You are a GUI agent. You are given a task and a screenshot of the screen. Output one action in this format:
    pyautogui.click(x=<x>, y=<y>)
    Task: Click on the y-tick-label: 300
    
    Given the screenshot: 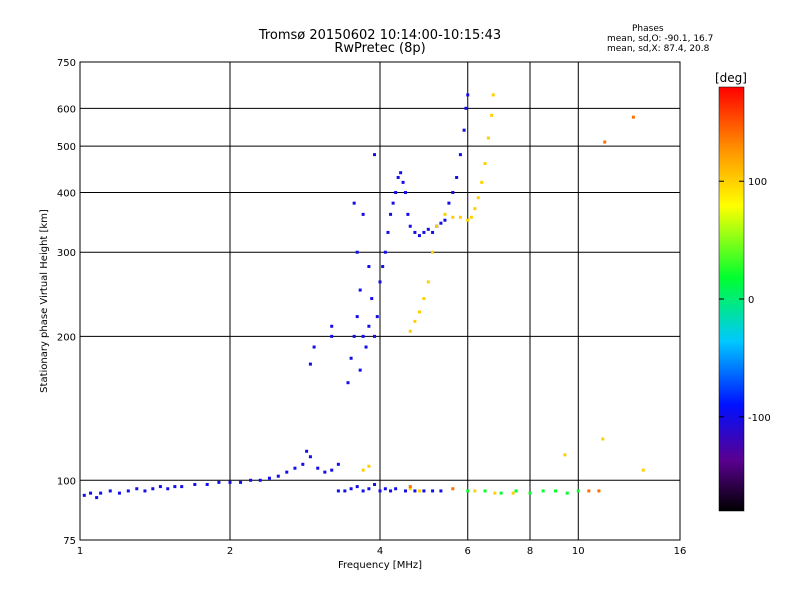 What is the action you would take?
    pyautogui.click(x=66, y=253)
    